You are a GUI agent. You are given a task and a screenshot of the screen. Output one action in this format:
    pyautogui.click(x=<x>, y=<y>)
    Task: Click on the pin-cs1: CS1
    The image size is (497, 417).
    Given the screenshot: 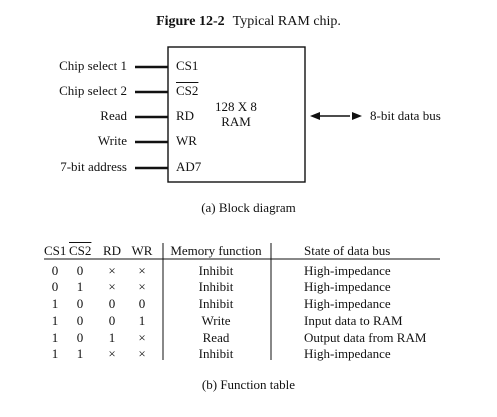 What is the action you would take?
    pyautogui.click(x=187, y=65)
    